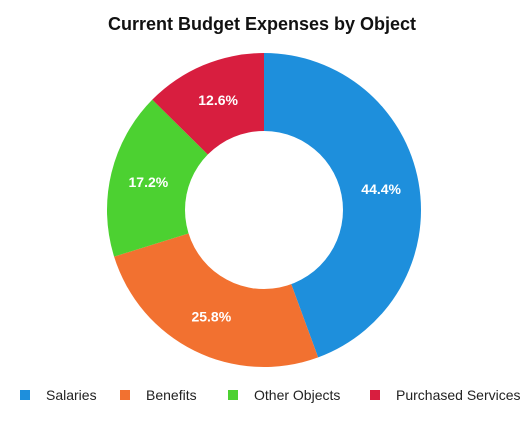 Image resolution: width=524 pixels, height=432 pixels. I want to click on slice-label-benefits: 25.8%, so click(211, 317).